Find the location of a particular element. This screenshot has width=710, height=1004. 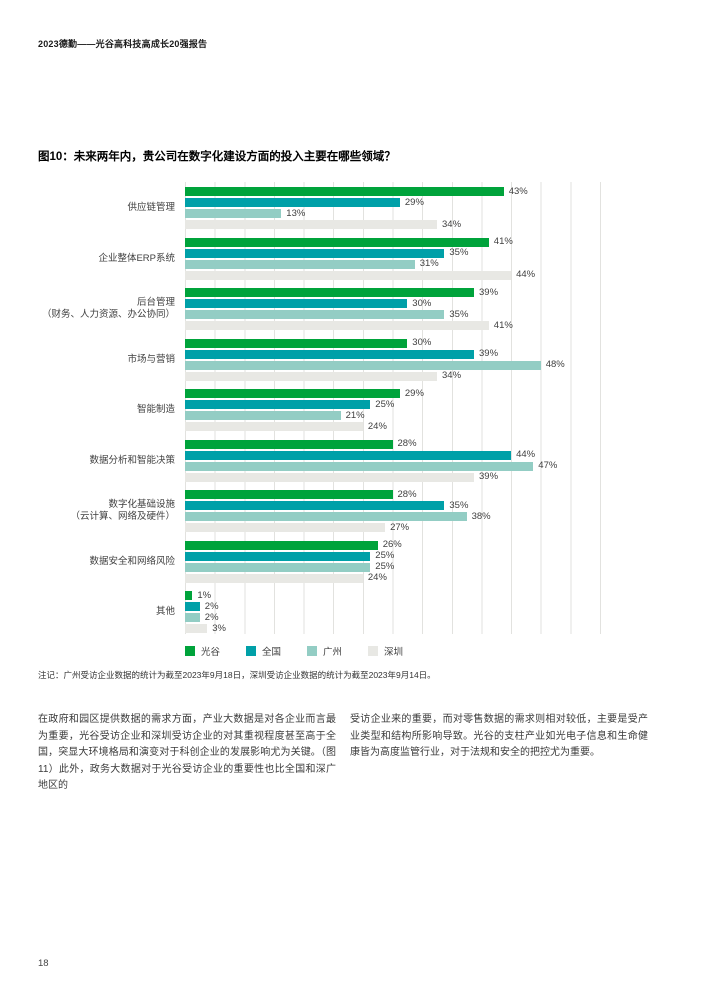

bar-row-广州: 21% is located at coordinates (397, 415).